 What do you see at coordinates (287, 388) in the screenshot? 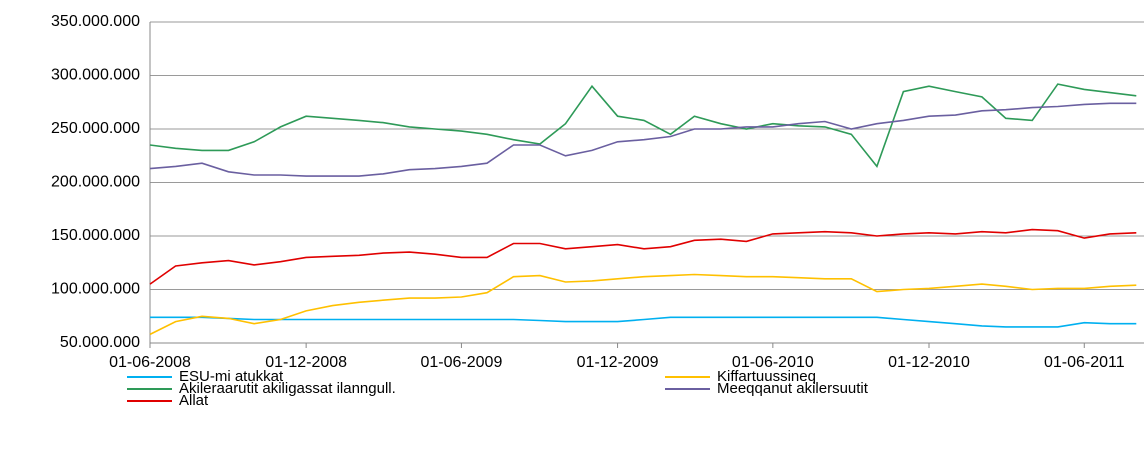
I see `legend-label: Akileraarutit akiligassat ilanngull.` at bounding box center [287, 388].